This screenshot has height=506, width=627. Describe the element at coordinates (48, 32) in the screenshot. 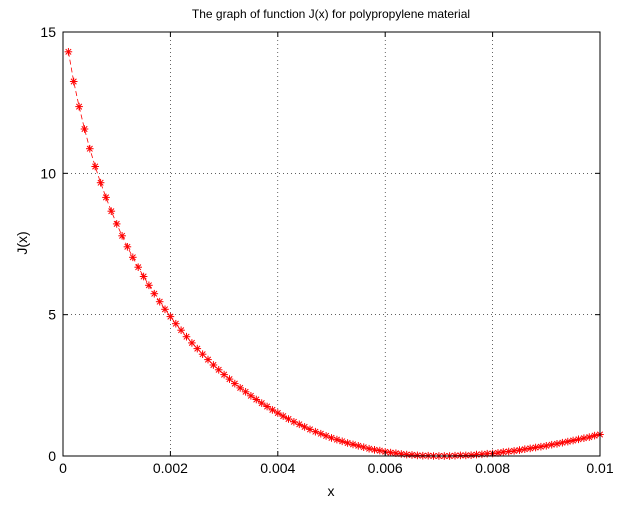

I see `y-tick-label: 15` at that location.